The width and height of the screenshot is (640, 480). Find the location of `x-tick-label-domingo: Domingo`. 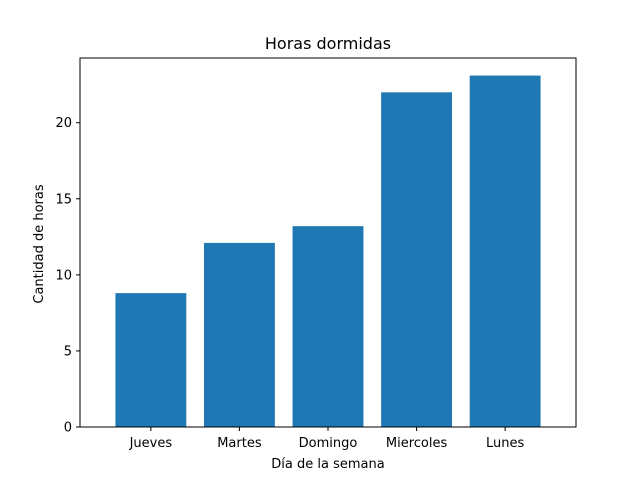

x-tick-label-domingo: Domingo is located at coordinates (328, 443).